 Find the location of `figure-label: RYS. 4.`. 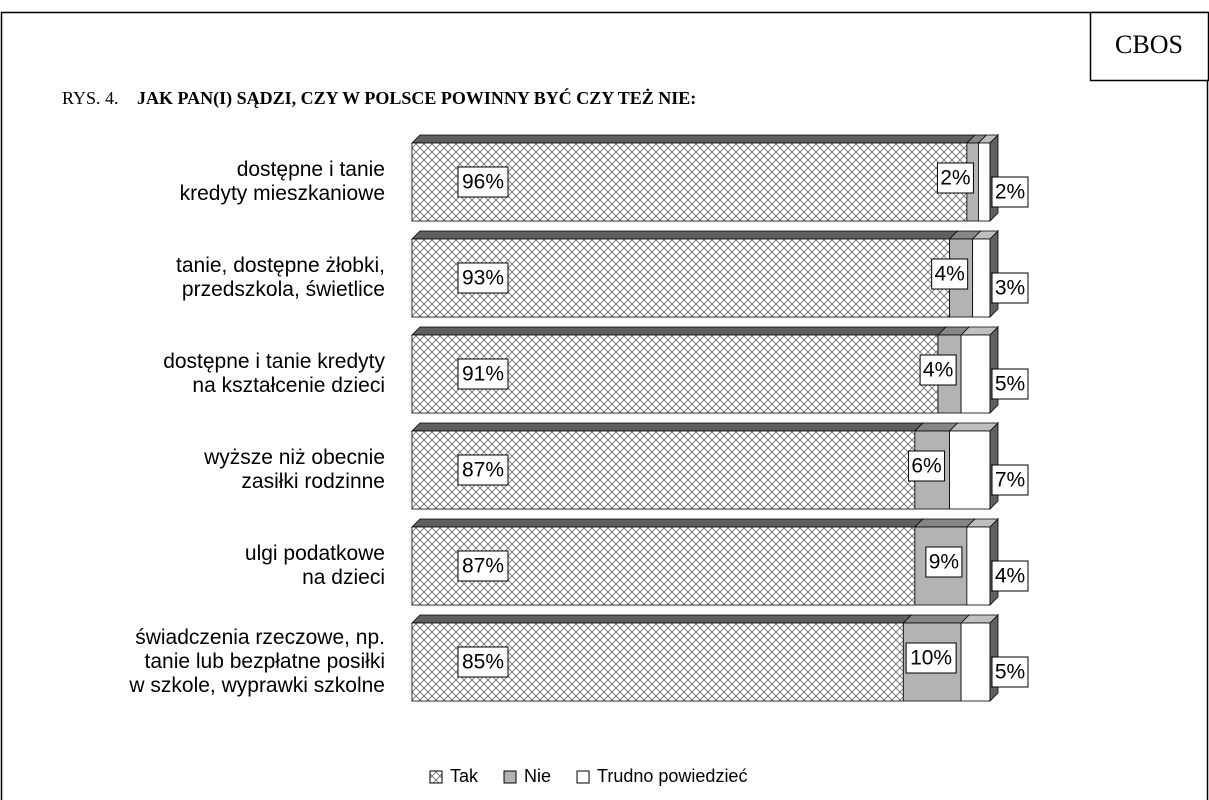

figure-label: RYS. 4. is located at coordinates (90, 98).